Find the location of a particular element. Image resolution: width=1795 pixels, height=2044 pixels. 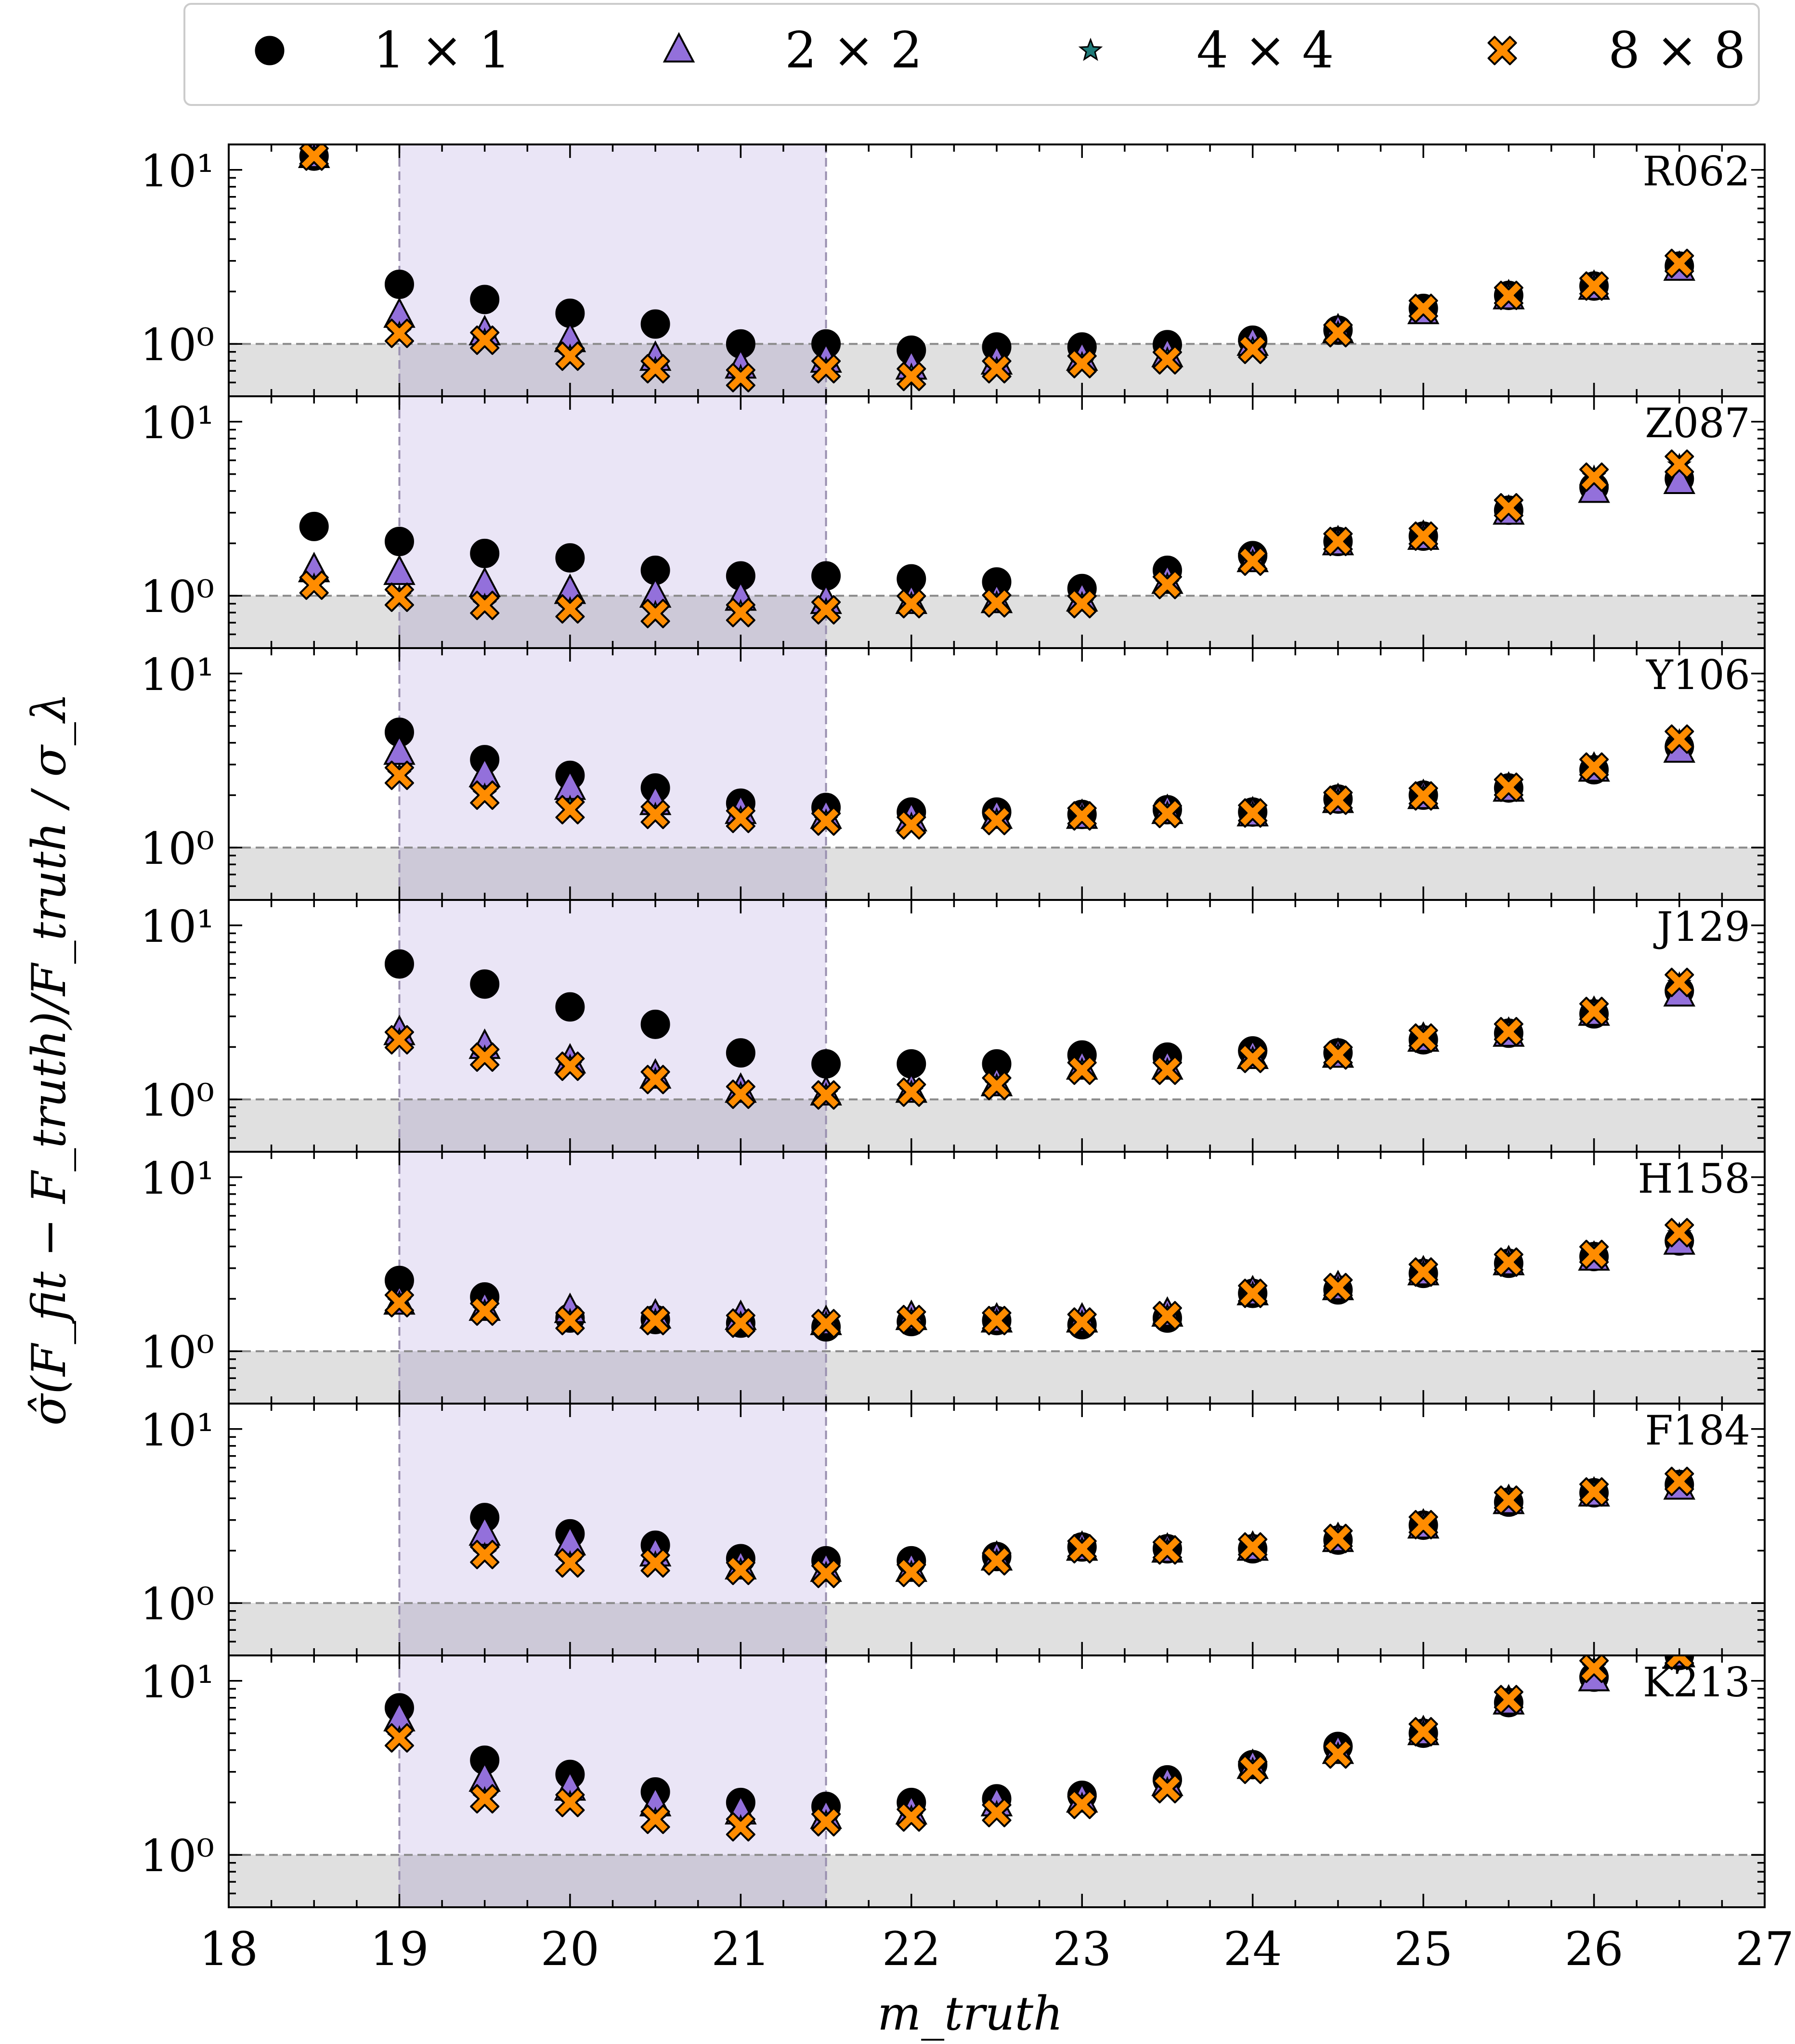

panel-label: Y106 is located at coordinates (1698, 675).